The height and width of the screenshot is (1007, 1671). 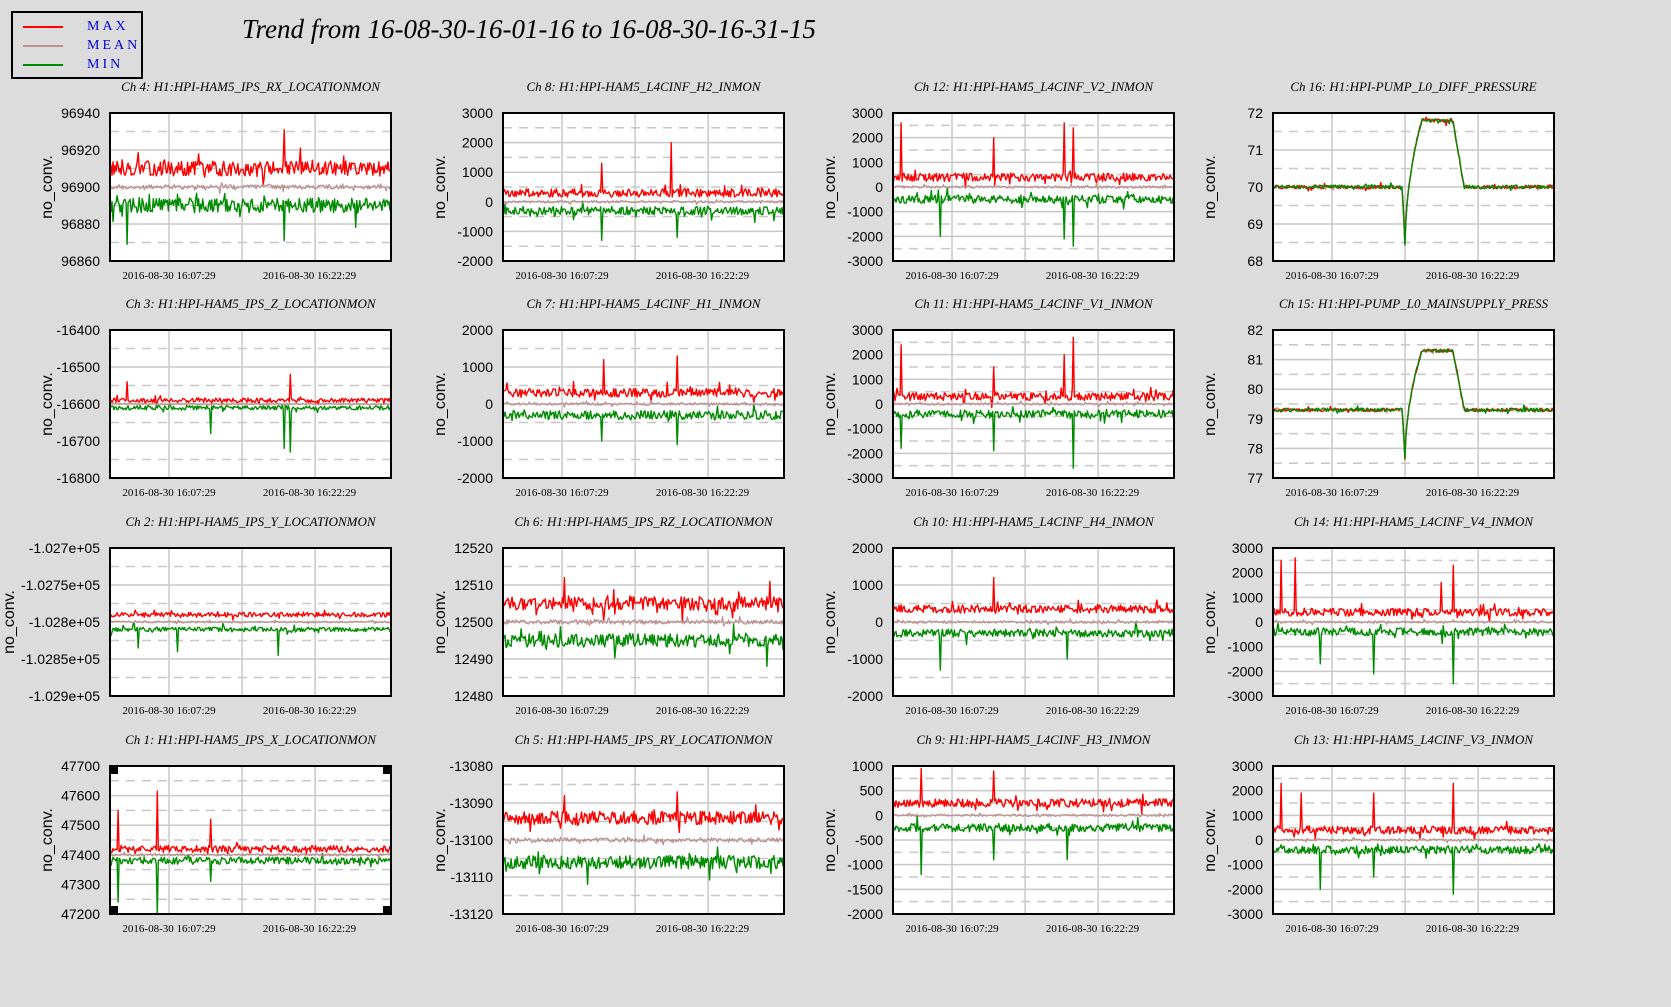 I want to click on chart-title: Ch 2: H1:HPI-HAM5_IPS_Y_LOCATIONMON, so click(x=250, y=521).